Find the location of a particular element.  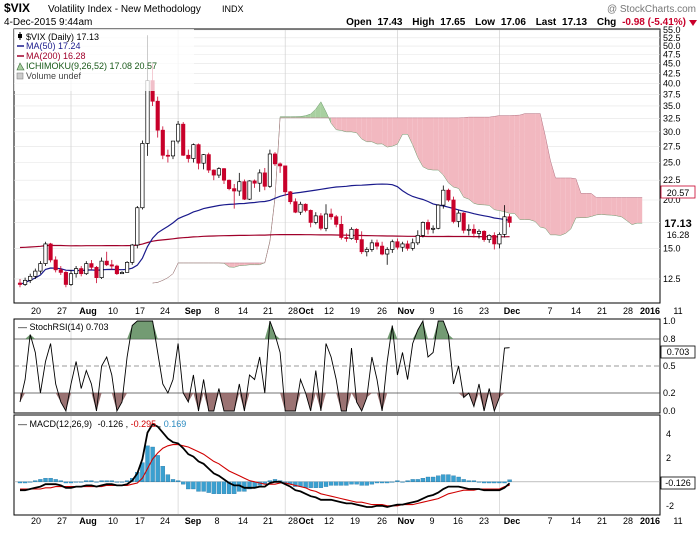

x-tick-label: 23 is located at coordinates (484, 311).